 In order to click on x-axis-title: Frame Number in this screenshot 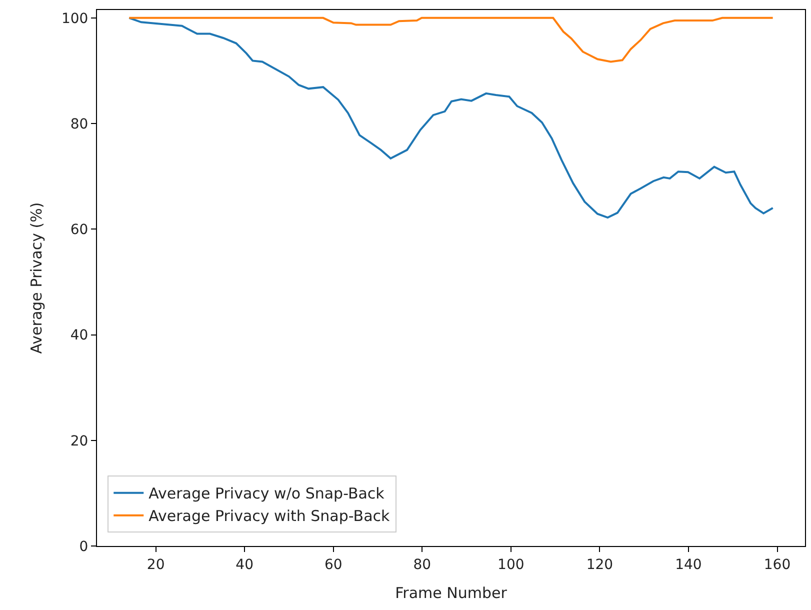, I will do `click(451, 593)`.